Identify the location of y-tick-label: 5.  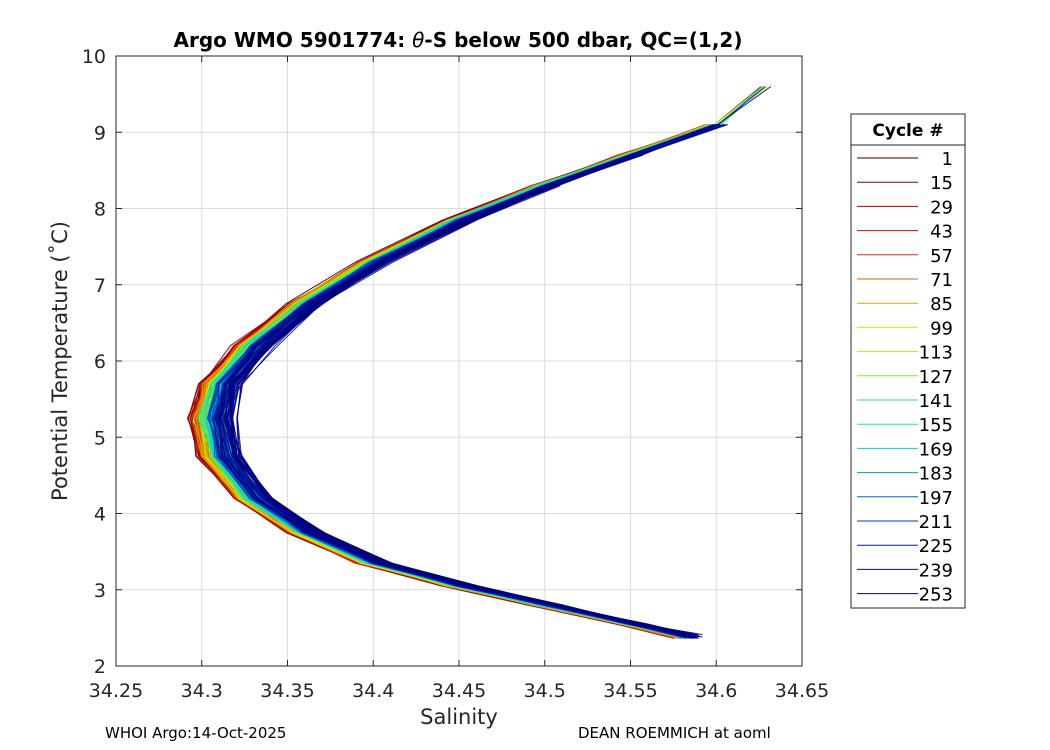
(100, 438).